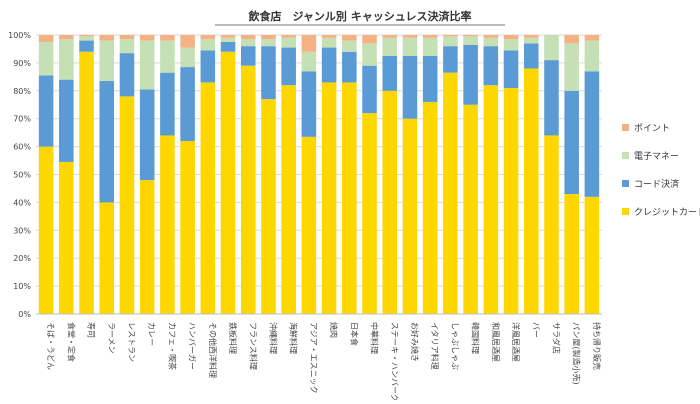  I want to click on legend-label: ポイント, so click(652, 128).